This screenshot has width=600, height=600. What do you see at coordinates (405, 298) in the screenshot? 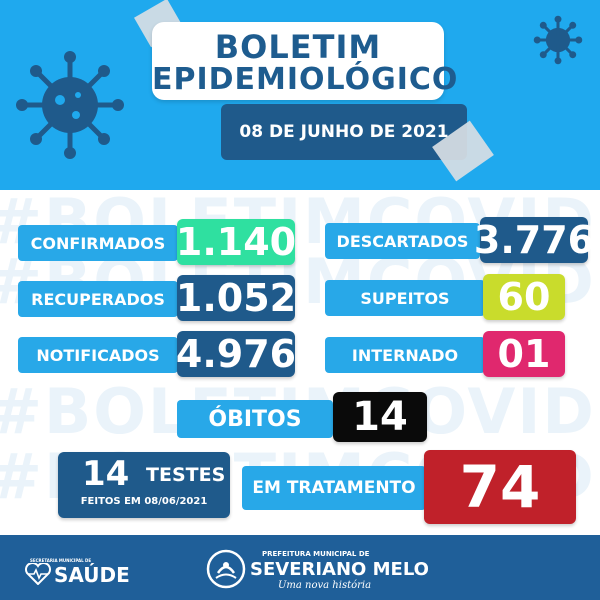
I see `suspeitos-label: SUPEITOS` at bounding box center [405, 298].